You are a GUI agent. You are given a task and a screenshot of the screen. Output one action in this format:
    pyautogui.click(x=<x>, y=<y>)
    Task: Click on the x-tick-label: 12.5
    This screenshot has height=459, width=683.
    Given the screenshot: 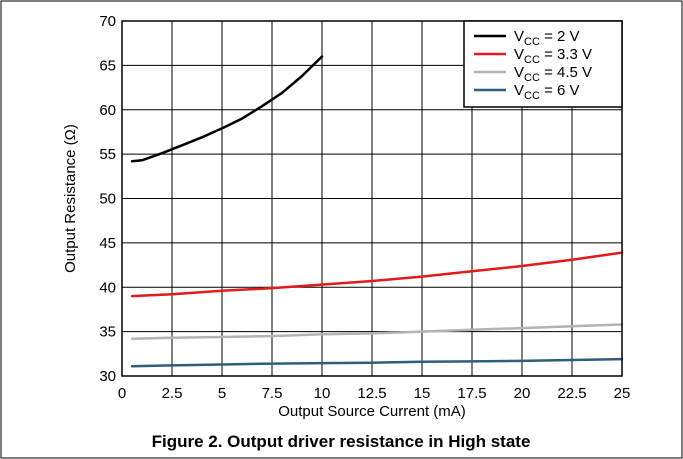 What is the action you would take?
    pyautogui.click(x=371, y=393)
    